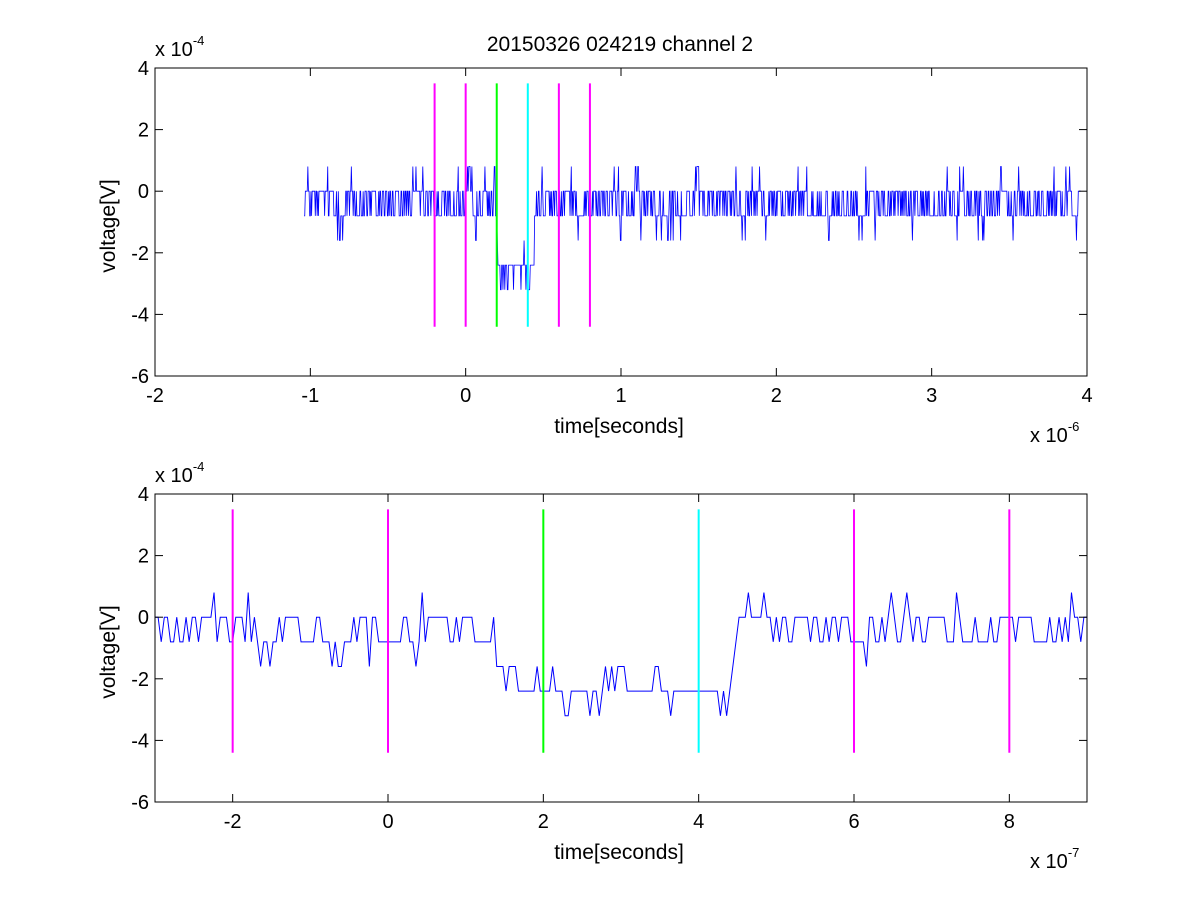 The height and width of the screenshot is (900, 1200). I want to click on figure-title: 20150326 024219 channel 2, so click(620, 44).